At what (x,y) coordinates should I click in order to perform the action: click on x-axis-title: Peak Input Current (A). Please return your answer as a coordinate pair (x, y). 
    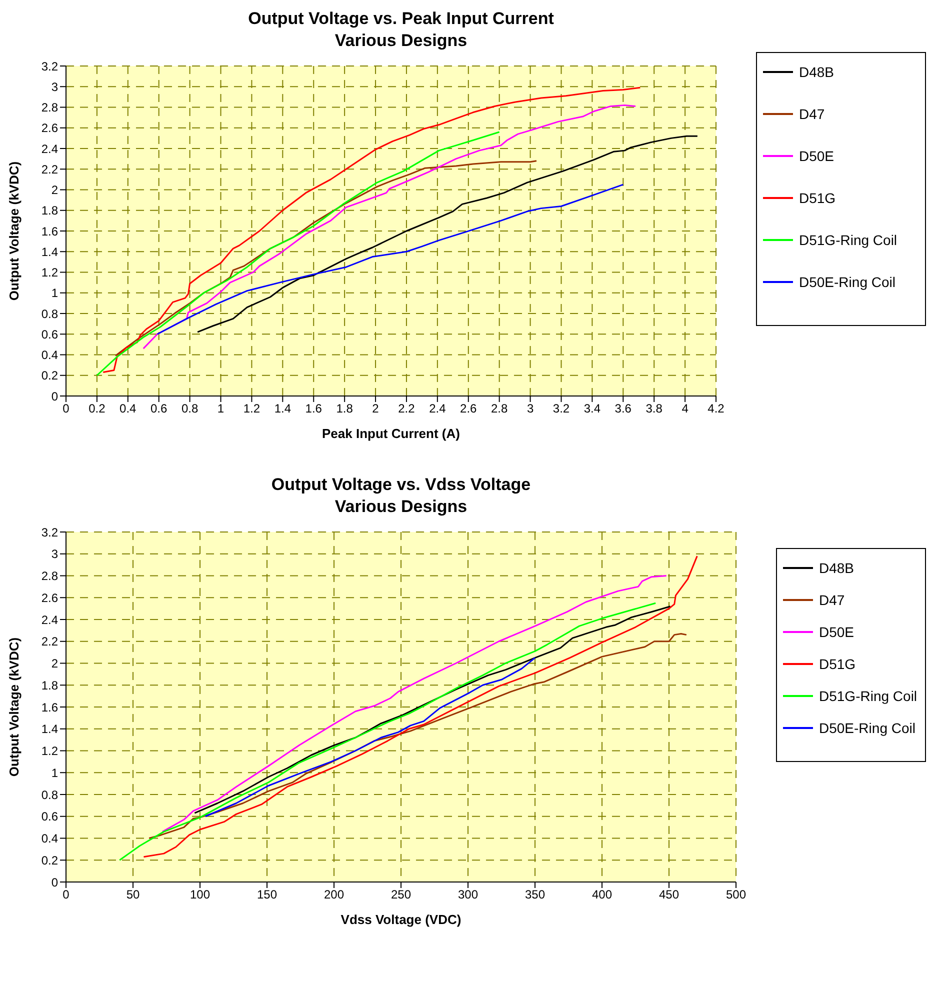
    Looking at the image, I should click on (391, 433).